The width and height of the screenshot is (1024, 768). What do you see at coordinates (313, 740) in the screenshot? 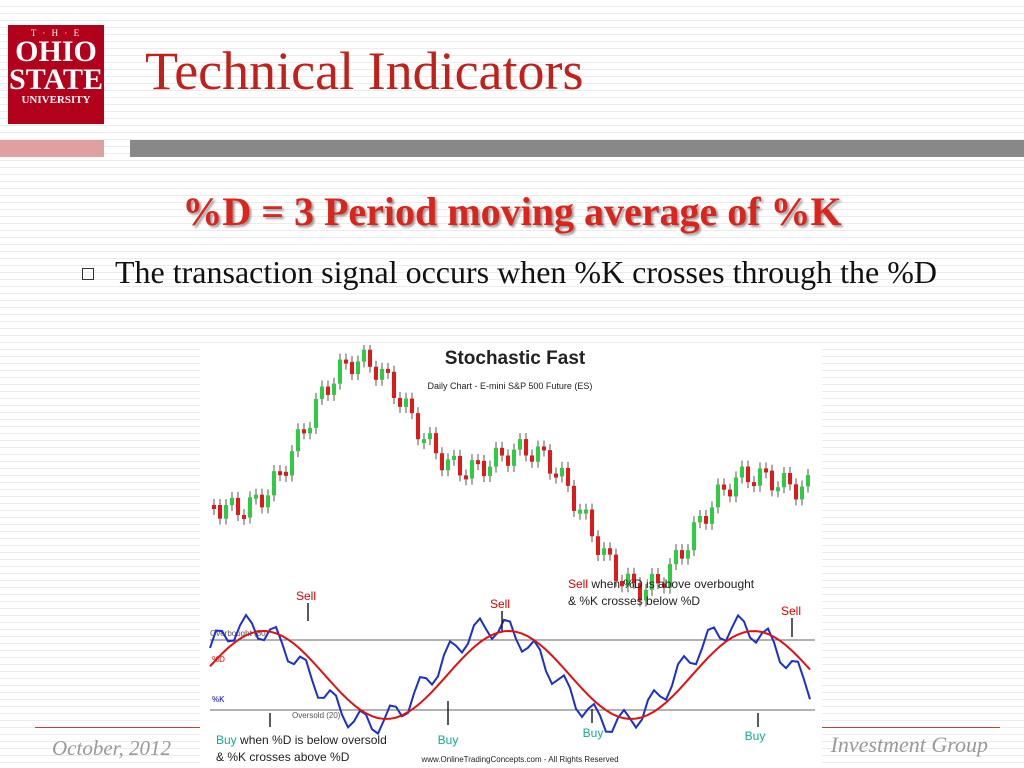
I see `note-text: when %D is below oversold` at bounding box center [313, 740].